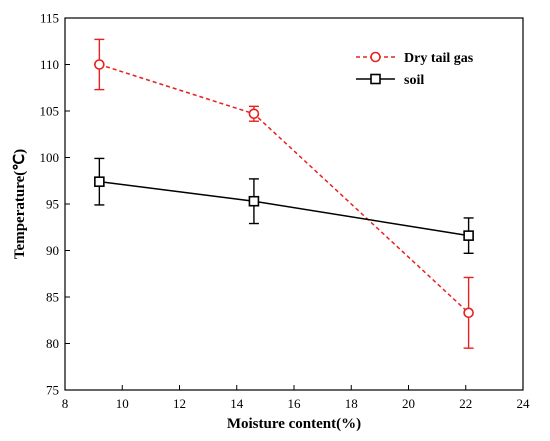 The width and height of the screenshot is (550, 441). What do you see at coordinates (351, 403) in the screenshot?
I see `x-tick-label: 18` at bounding box center [351, 403].